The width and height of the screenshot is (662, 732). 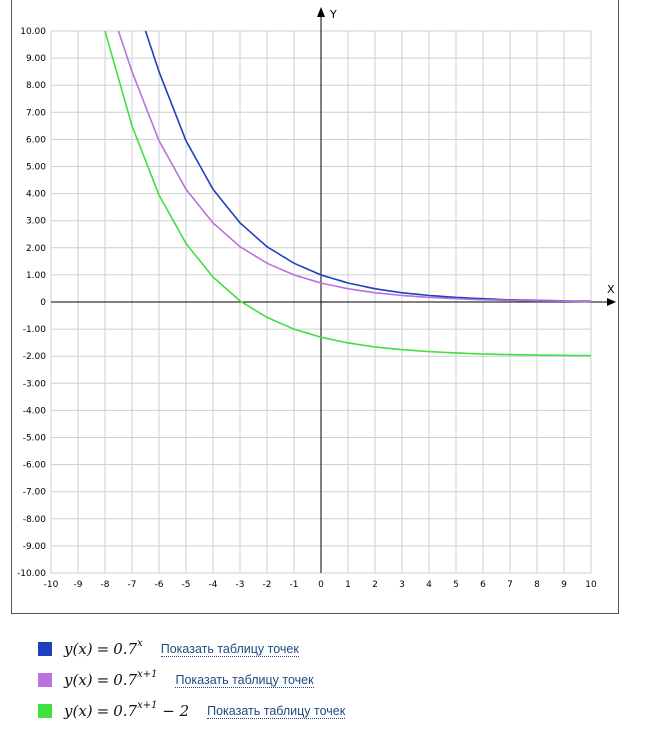 I want to click on y-tick-label: 0, so click(x=43, y=303).